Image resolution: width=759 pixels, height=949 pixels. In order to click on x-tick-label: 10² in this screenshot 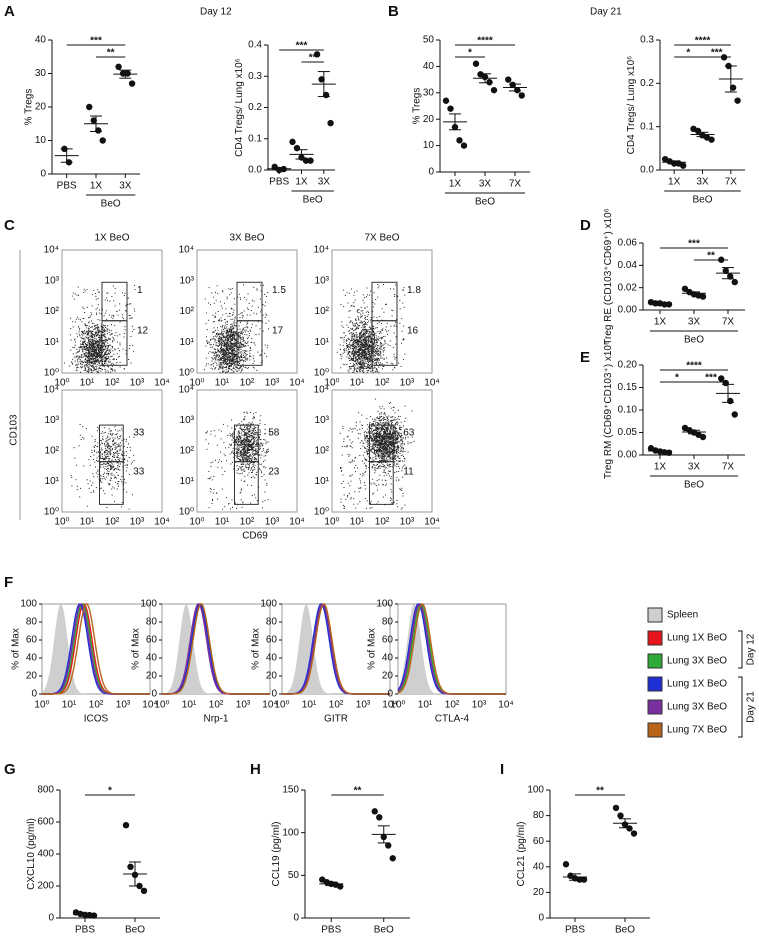, I will do `click(382, 383)`.